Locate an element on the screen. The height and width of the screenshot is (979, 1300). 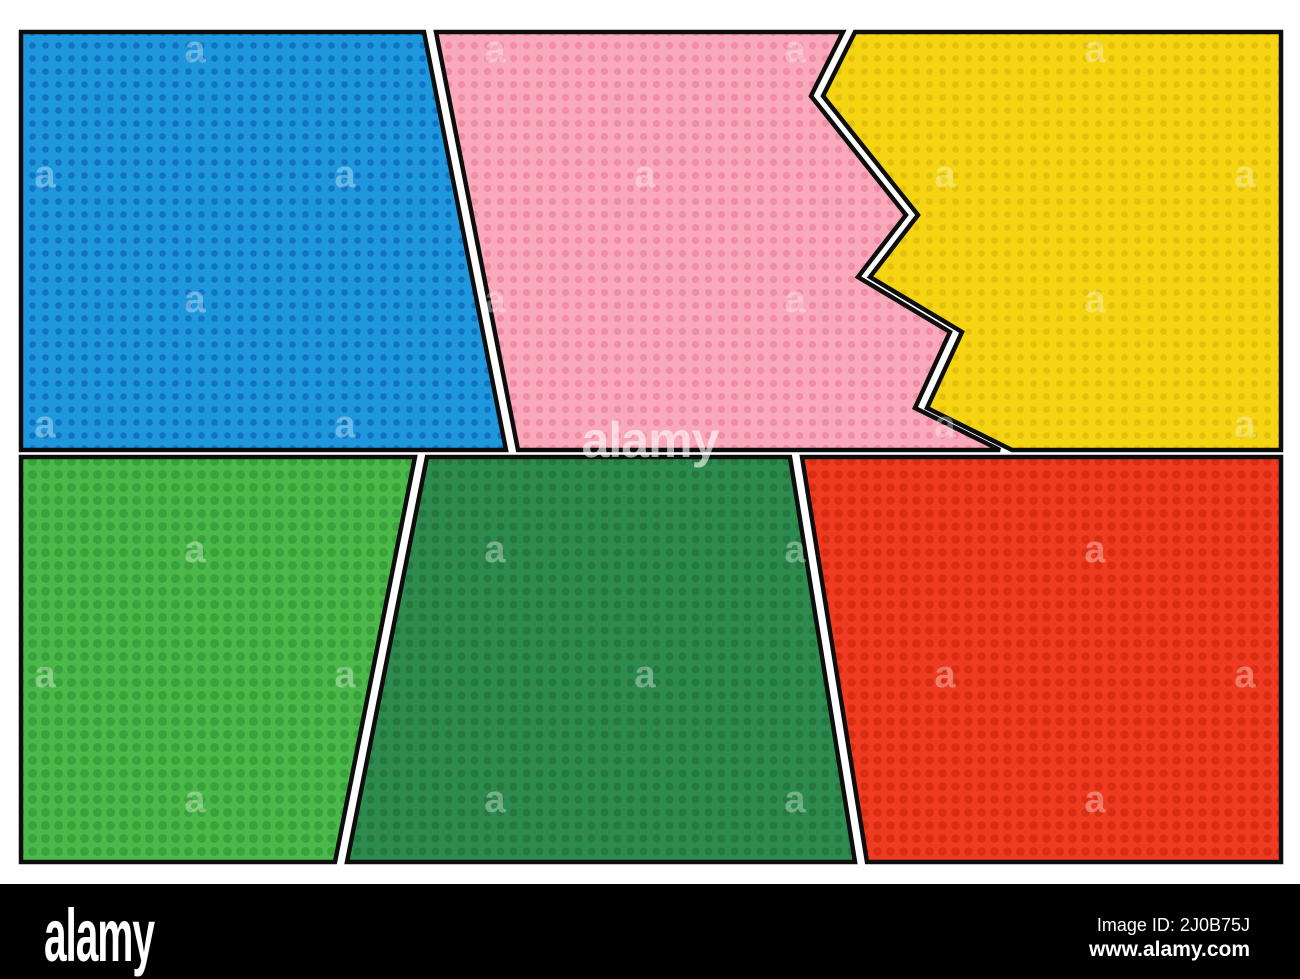
panel-bottom-left-green is located at coordinates (218, 659).